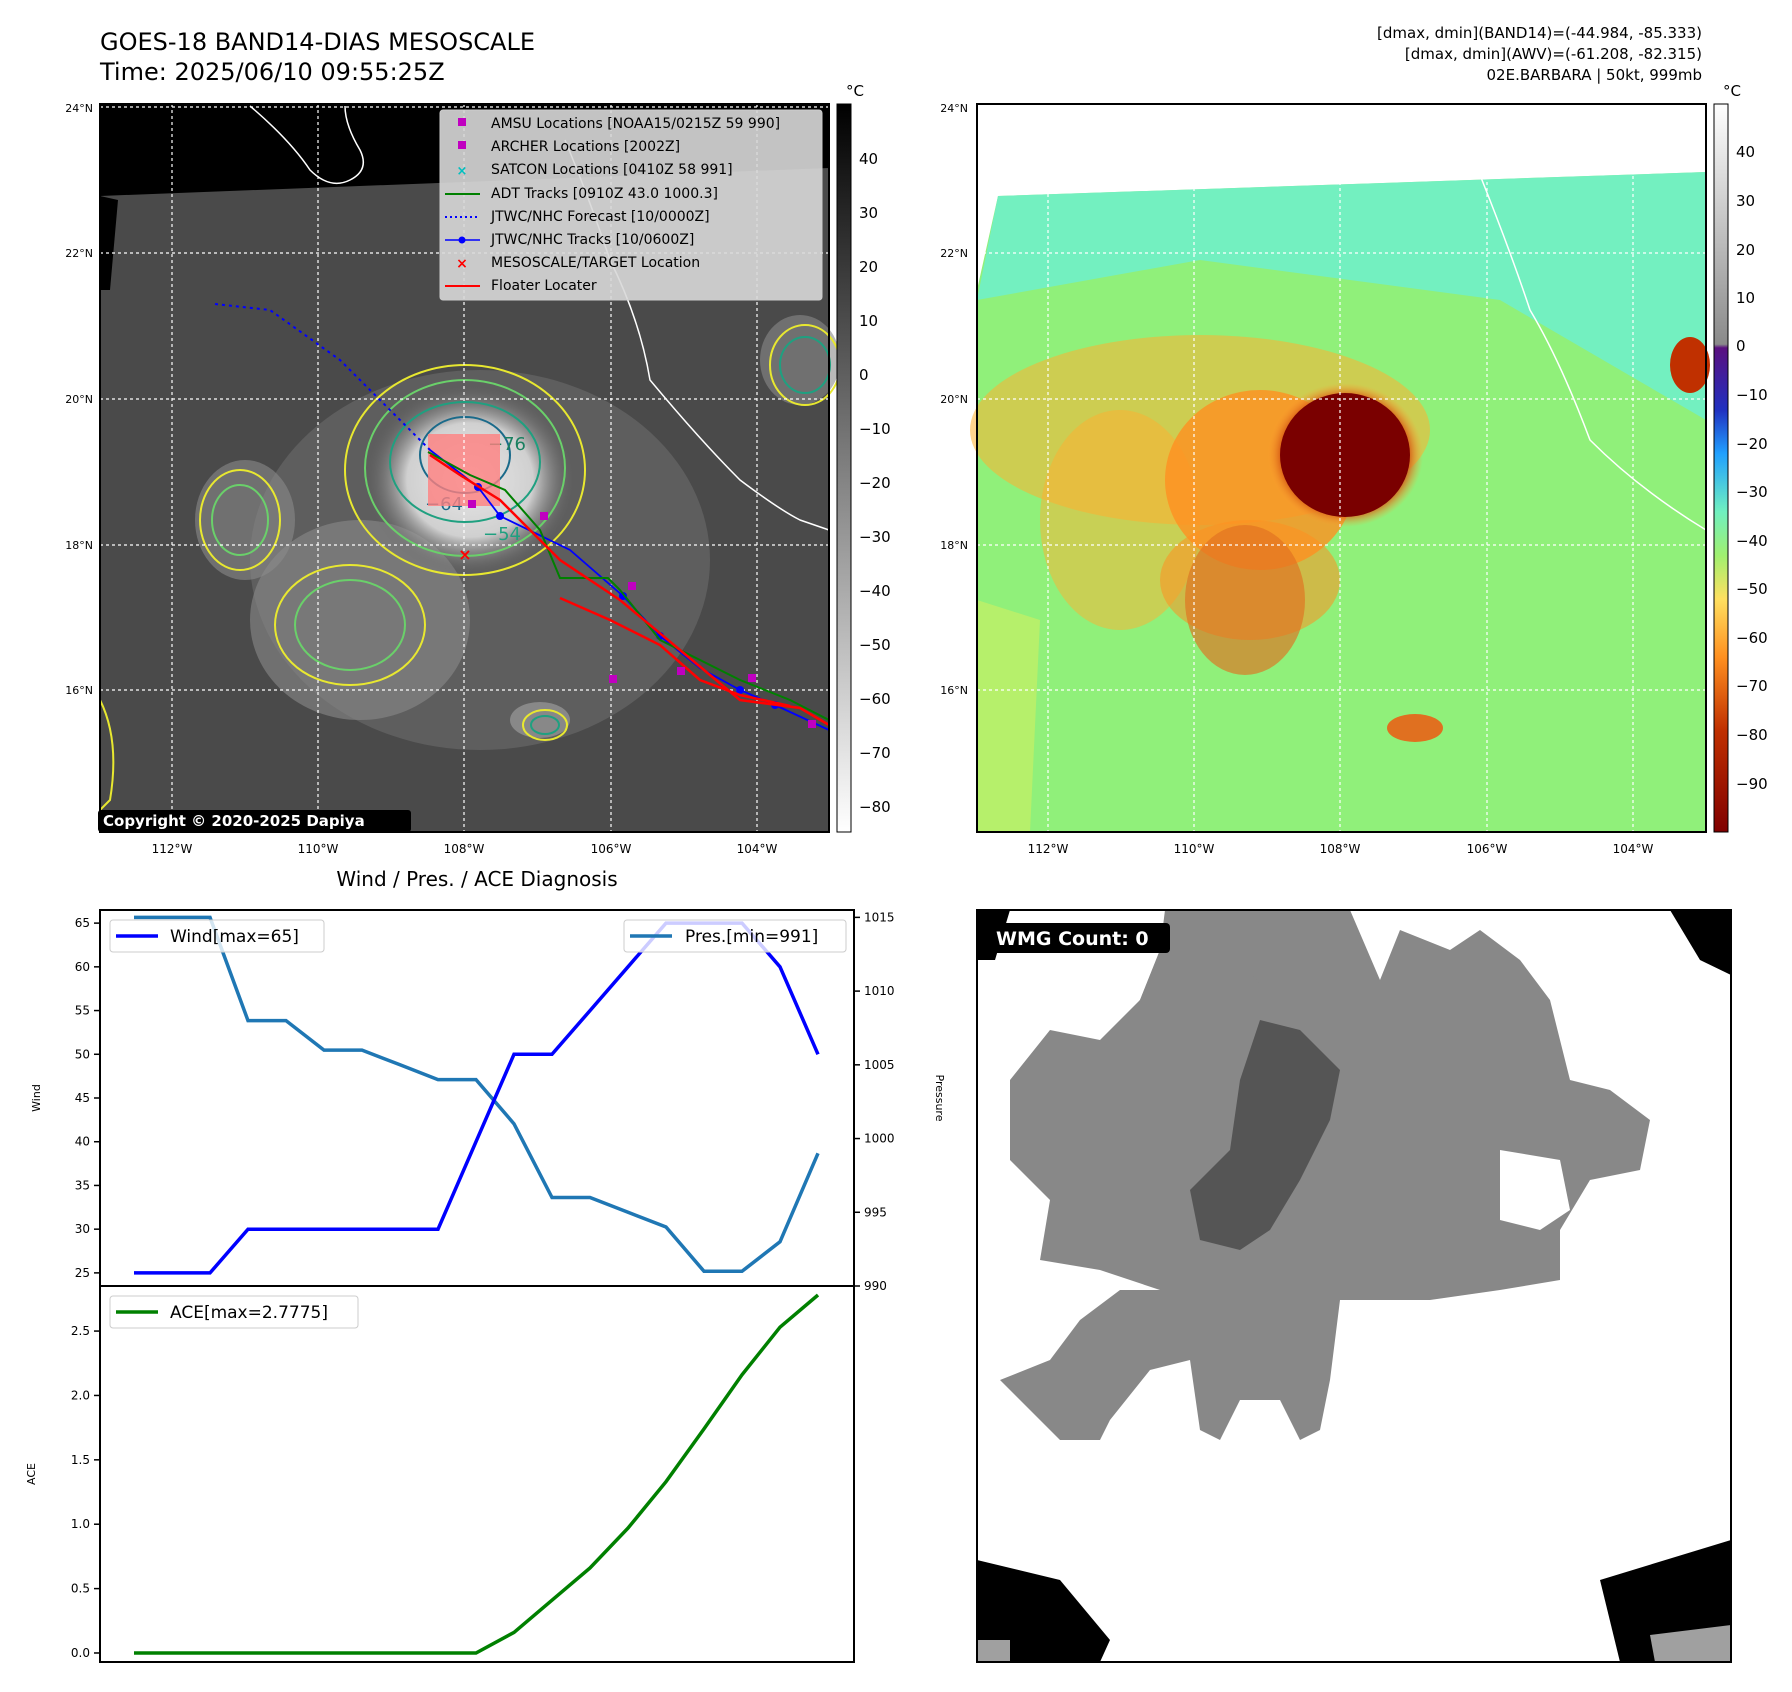 The image size is (1792, 1692). I want to click on ir-lat-24: 24°N, so click(79, 108).